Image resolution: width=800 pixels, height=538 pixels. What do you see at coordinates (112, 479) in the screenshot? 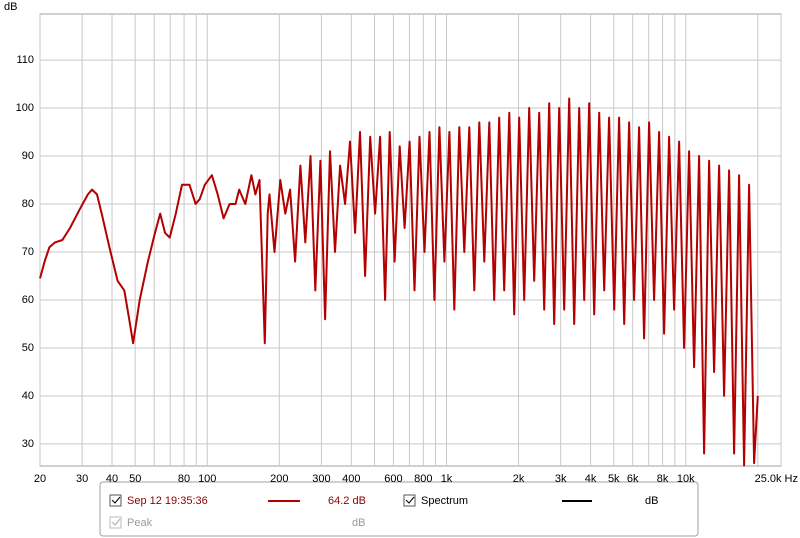
I see `x-tick-label: 40` at bounding box center [112, 479].